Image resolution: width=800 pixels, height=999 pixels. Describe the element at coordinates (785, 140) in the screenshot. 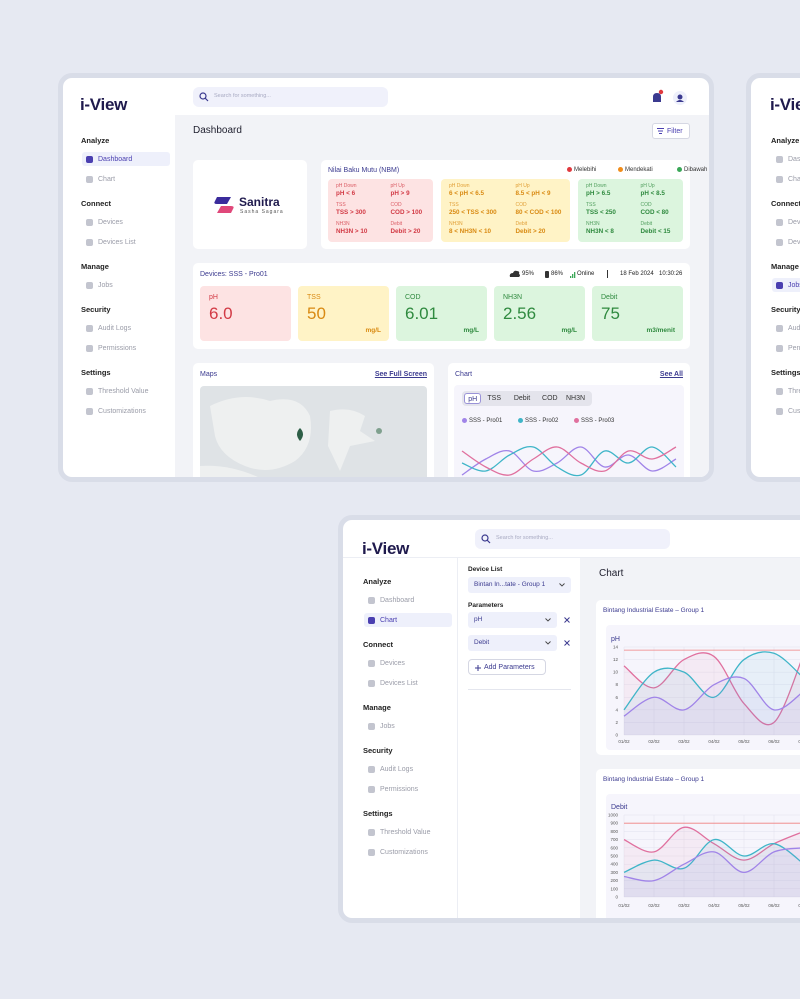

I see `sidebar-section-title: Analyze` at that location.